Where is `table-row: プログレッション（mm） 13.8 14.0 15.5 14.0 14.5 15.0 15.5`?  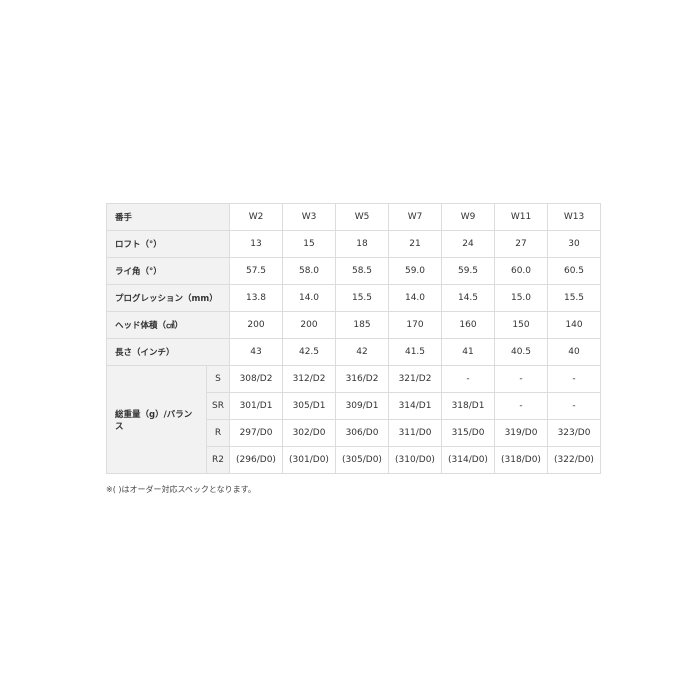 table-row: プログレッション（mm） 13.8 14.0 15.5 14.0 14.5 15.0 15.5 is located at coordinates (353, 298).